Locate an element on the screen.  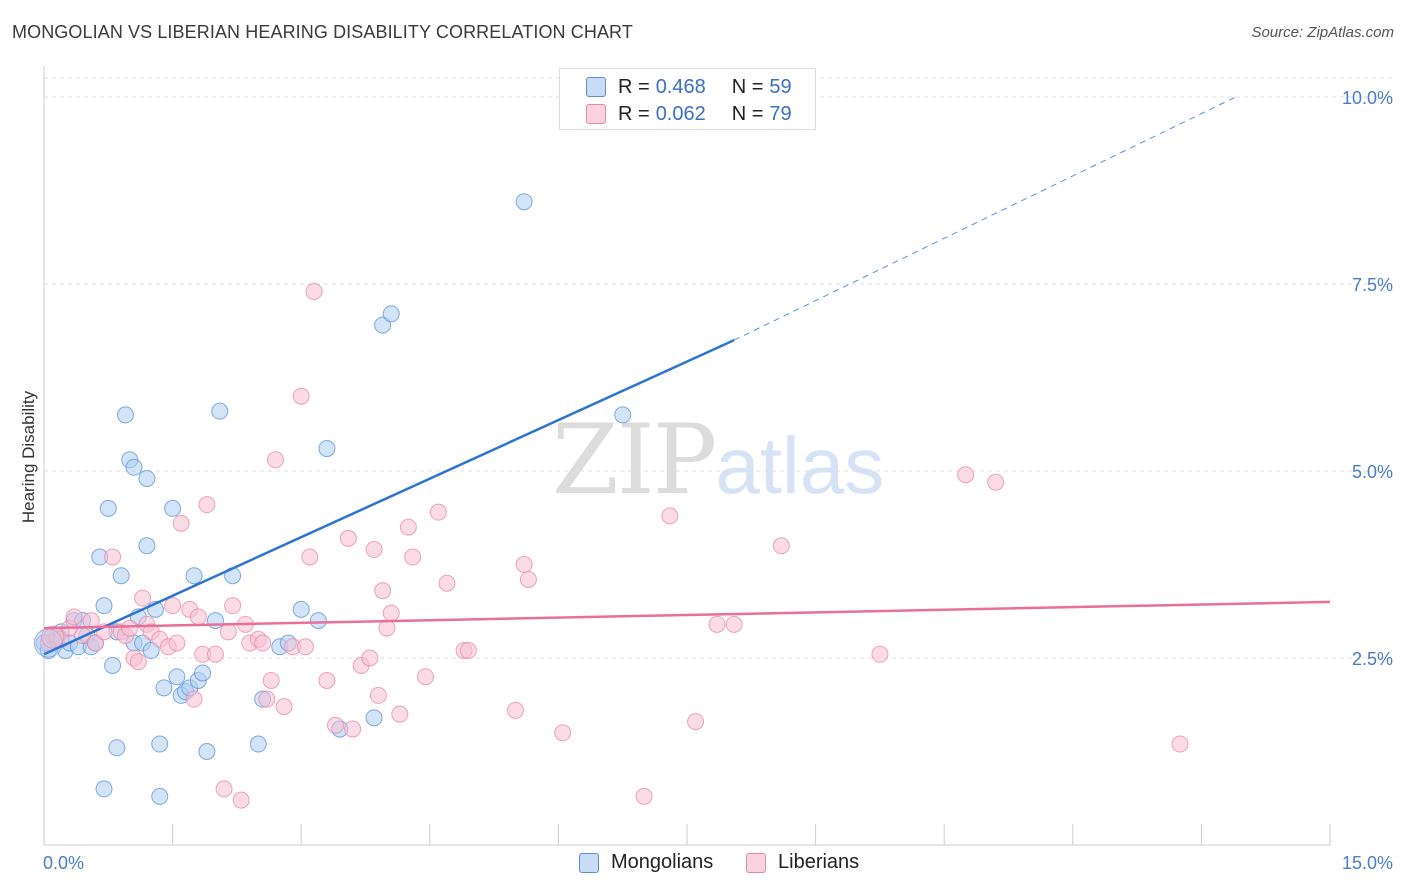
mongolians-n-value: 59 is located at coordinates (780, 86).